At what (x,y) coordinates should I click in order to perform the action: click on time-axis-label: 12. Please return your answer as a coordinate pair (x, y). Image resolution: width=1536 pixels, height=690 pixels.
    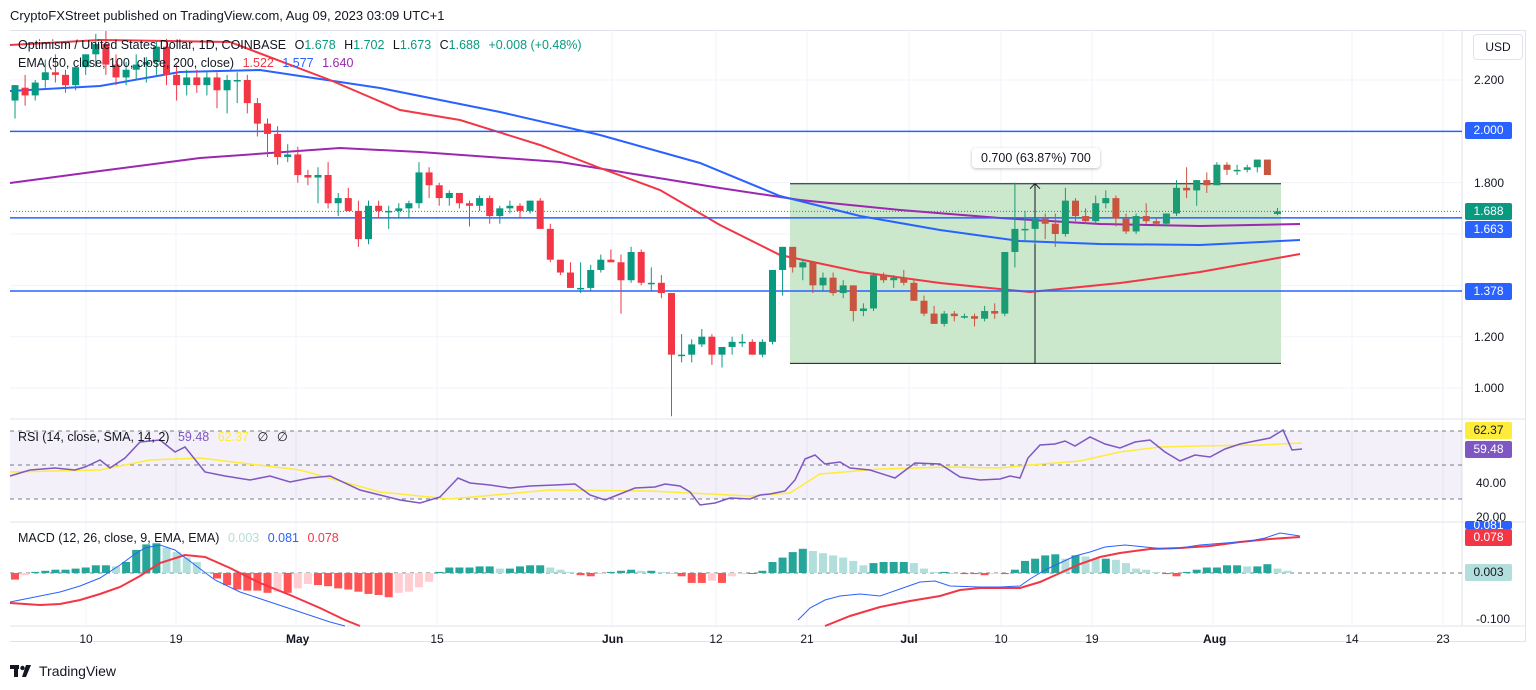
    Looking at the image, I should click on (716, 639).